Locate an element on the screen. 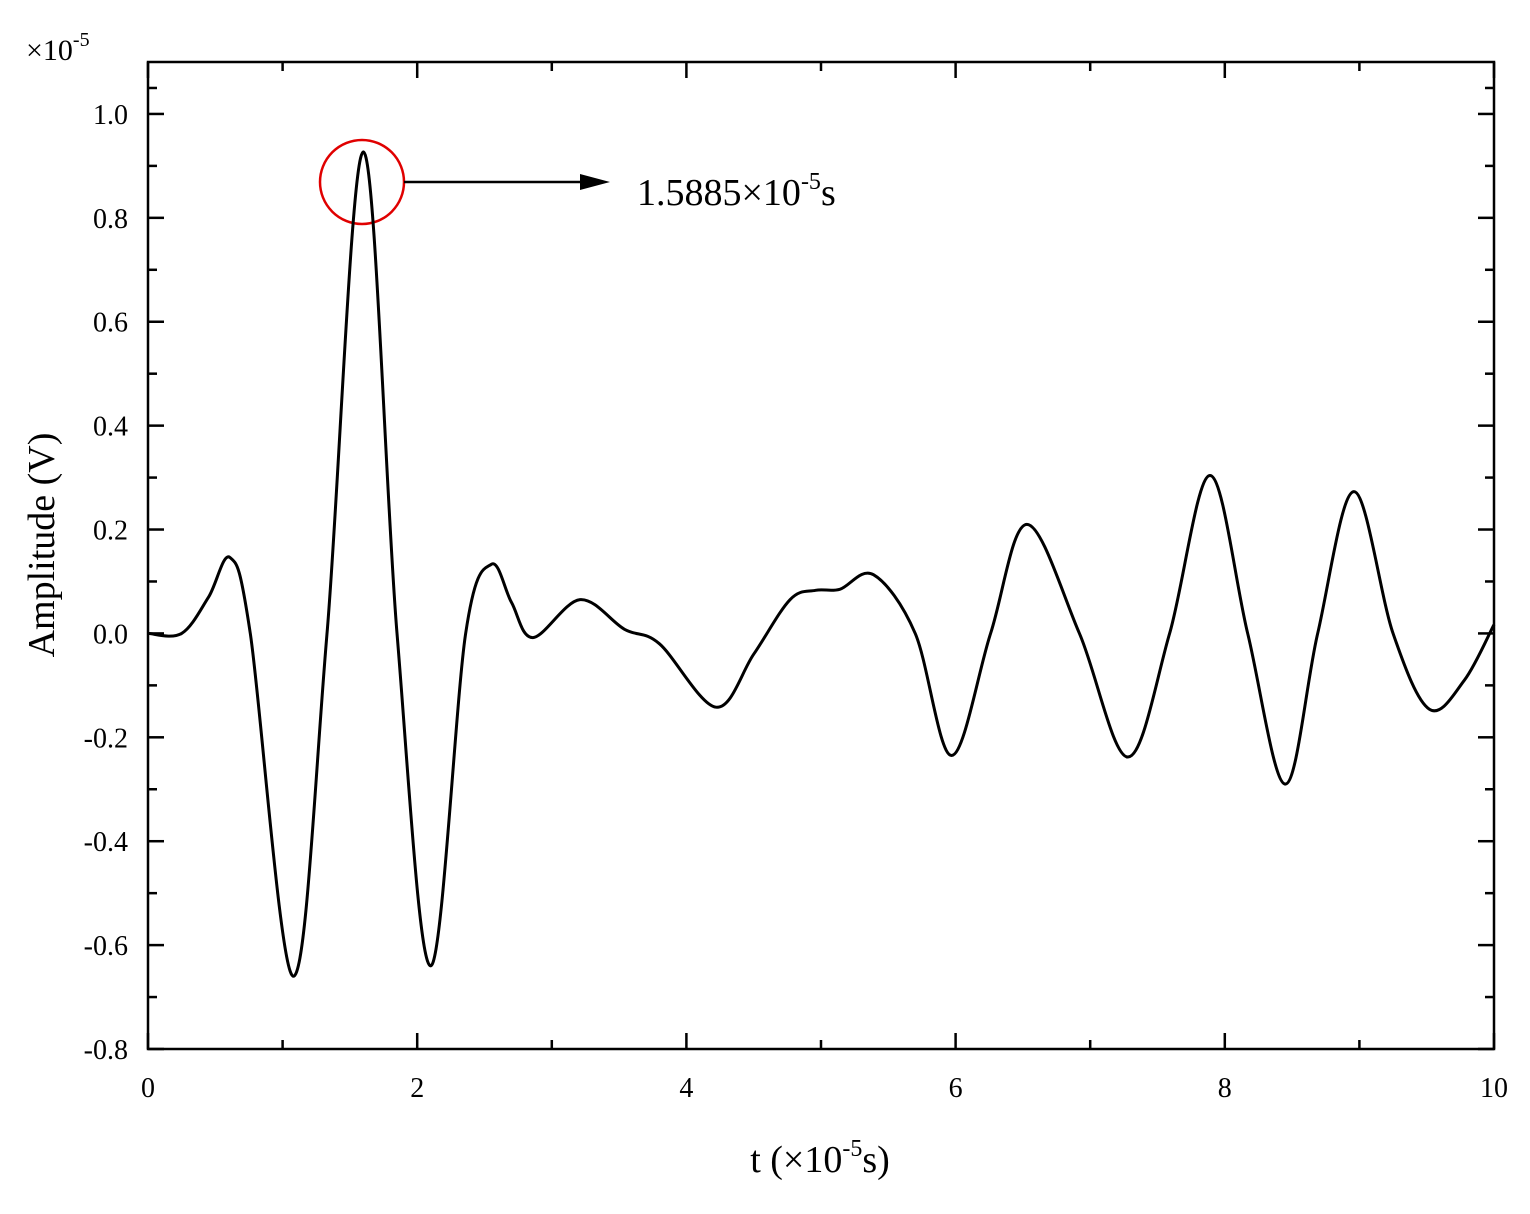 Image resolution: width=1530 pixels, height=1214 pixels. y-axis-label: Amplitude (V) is located at coordinates (42, 545).